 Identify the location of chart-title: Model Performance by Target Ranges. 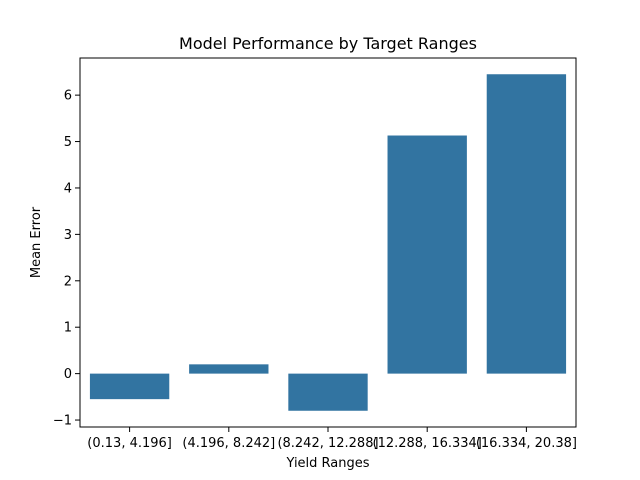
(328, 43).